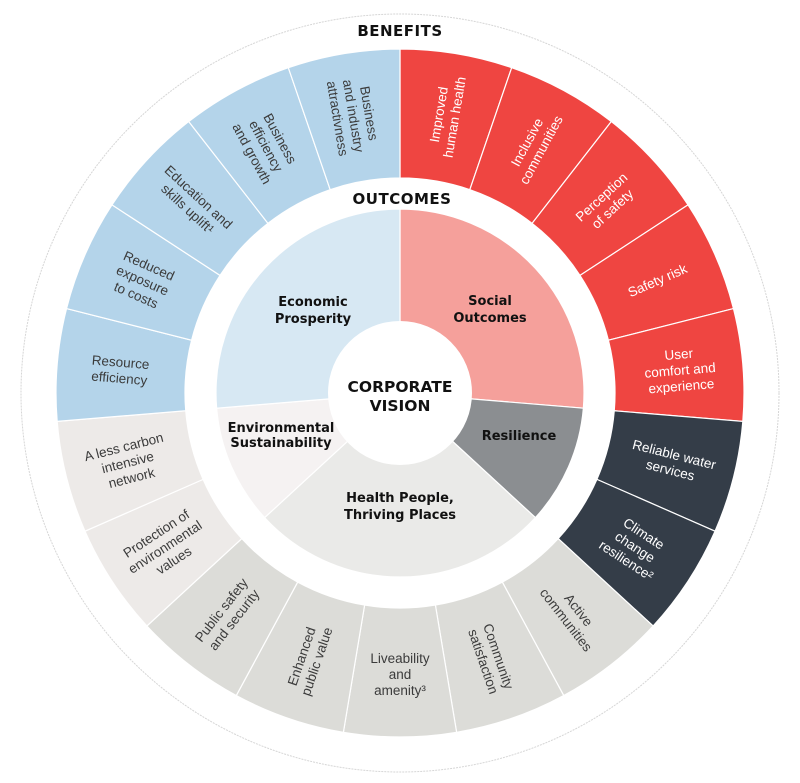 The width and height of the screenshot is (800, 783). What do you see at coordinates (670, 471) in the screenshot?
I see `benefit-segment: Reliable waterservices` at bounding box center [670, 471].